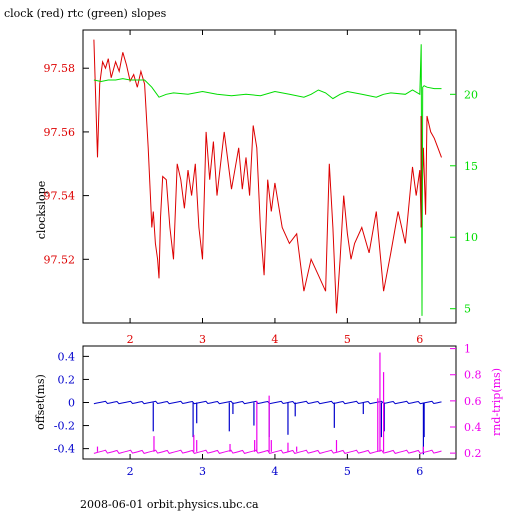 The image size is (512, 512). I want to click on top-y2-tick-label: 20, so click(471, 94).